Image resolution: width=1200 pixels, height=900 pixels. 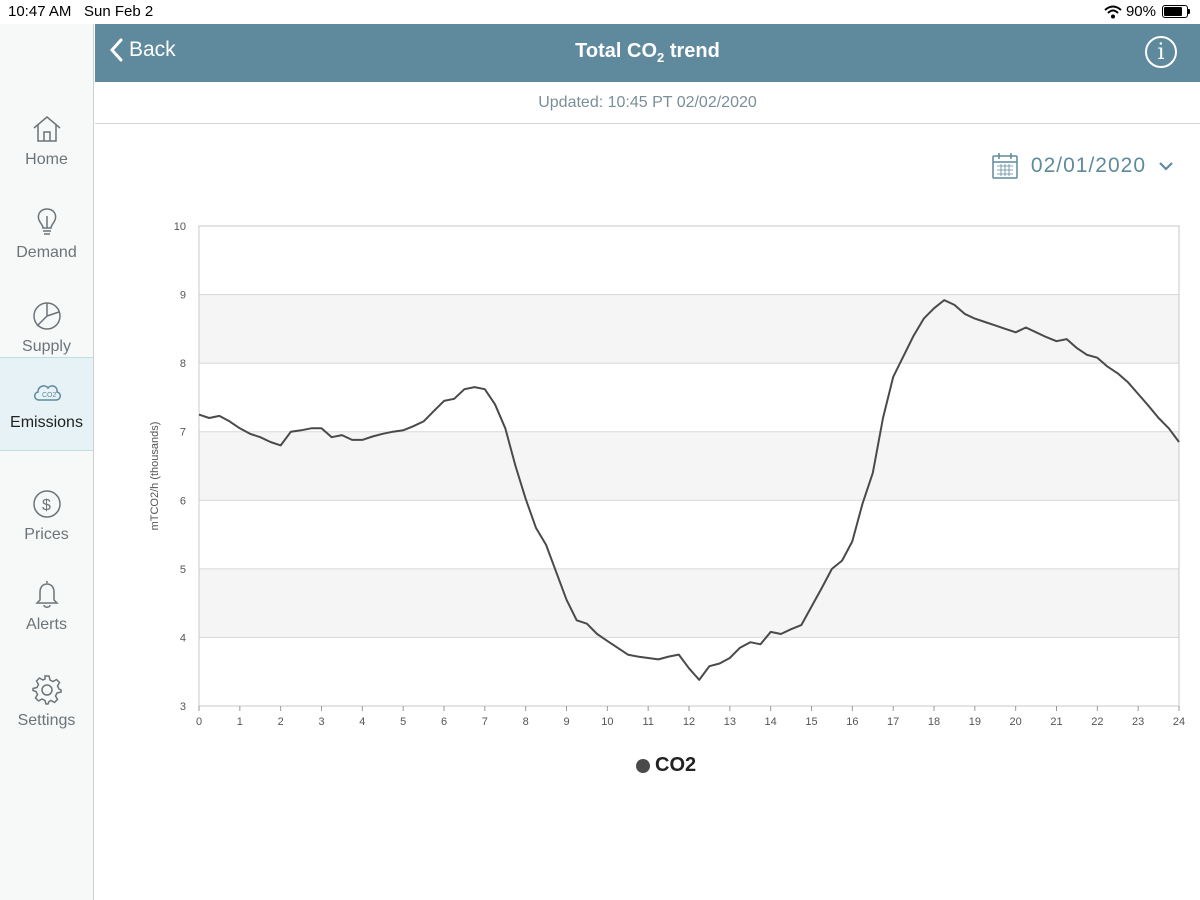 I want to click on x-tick-label: 19, so click(x=975, y=722).